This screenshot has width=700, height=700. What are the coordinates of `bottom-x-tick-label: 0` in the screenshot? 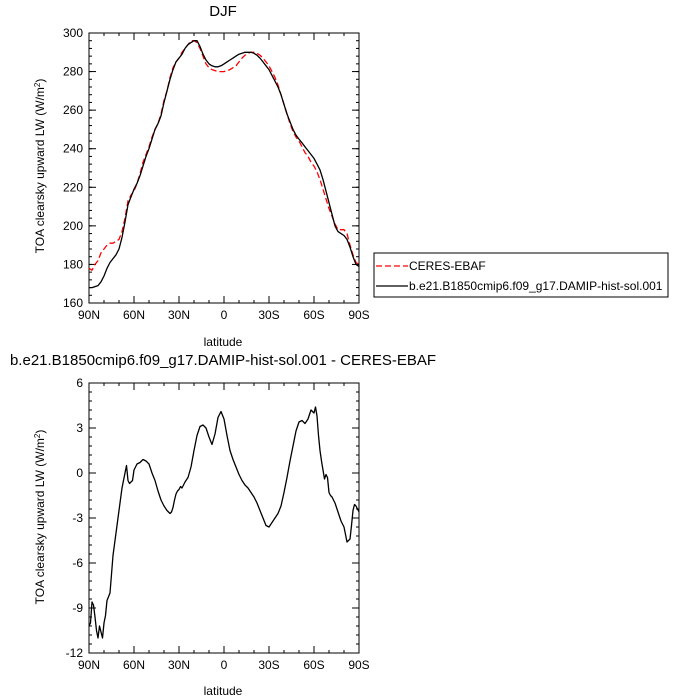 It's located at (224, 665).